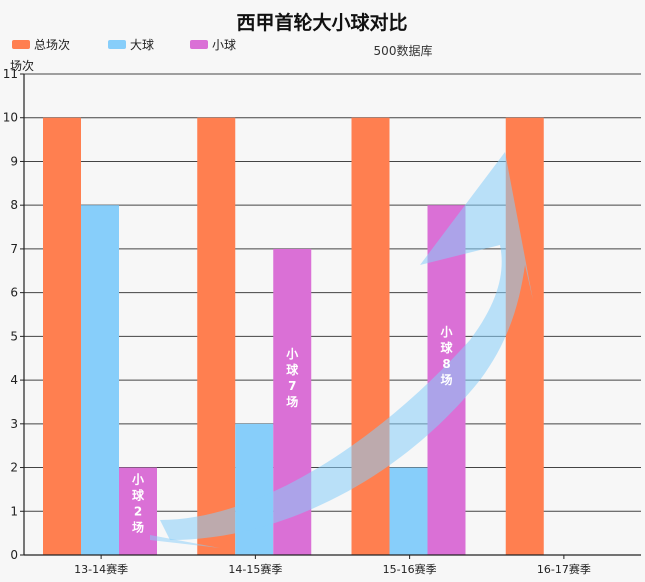 The width and height of the screenshot is (645, 582). What do you see at coordinates (52, 45) in the screenshot?
I see `legend-label: 总场次` at bounding box center [52, 45].